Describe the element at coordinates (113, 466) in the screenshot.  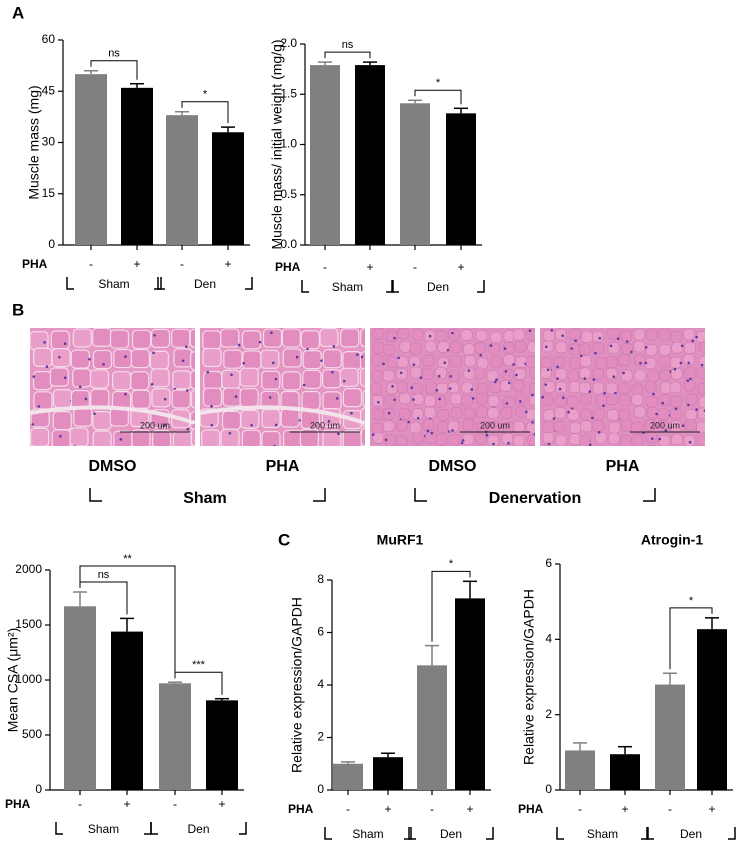
I see `image-label: DMSO` at that location.